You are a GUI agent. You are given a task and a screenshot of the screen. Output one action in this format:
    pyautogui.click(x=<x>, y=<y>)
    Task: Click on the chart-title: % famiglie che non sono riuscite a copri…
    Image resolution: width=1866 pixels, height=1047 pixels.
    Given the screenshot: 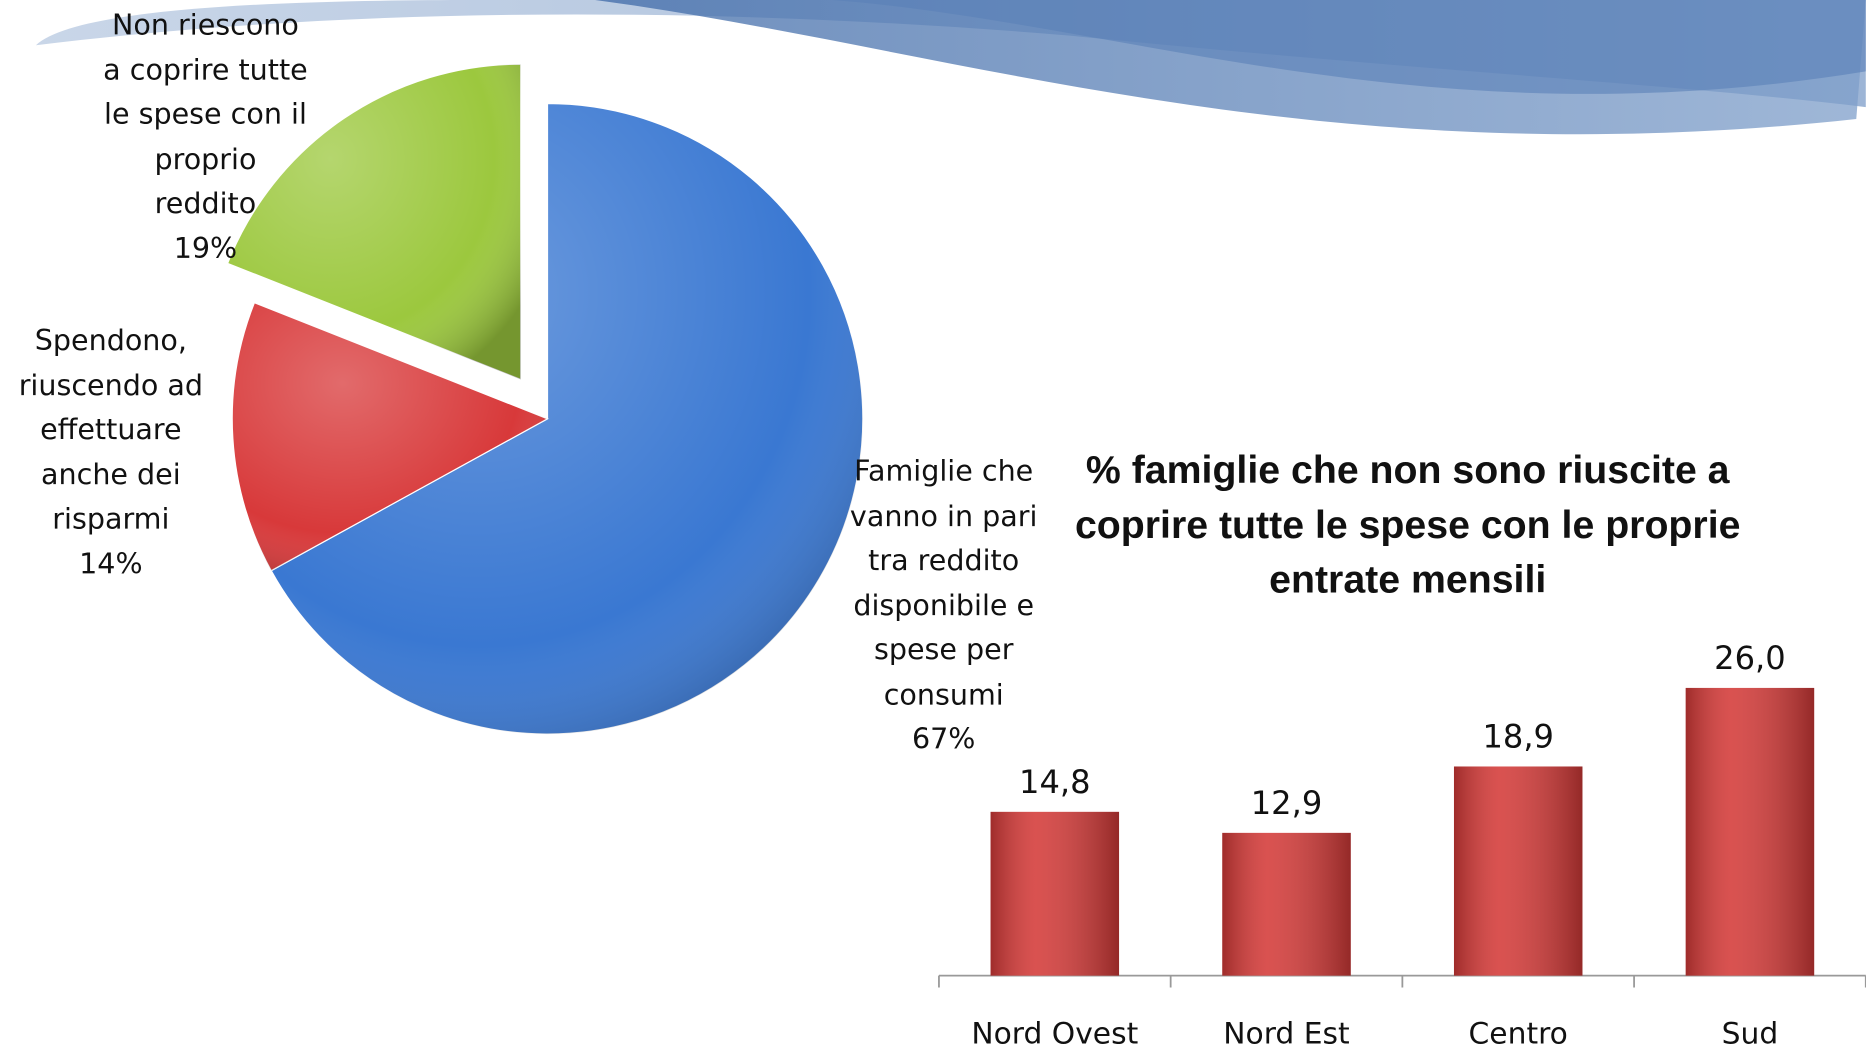 What is the action you would take?
    pyautogui.click(x=1407, y=524)
    